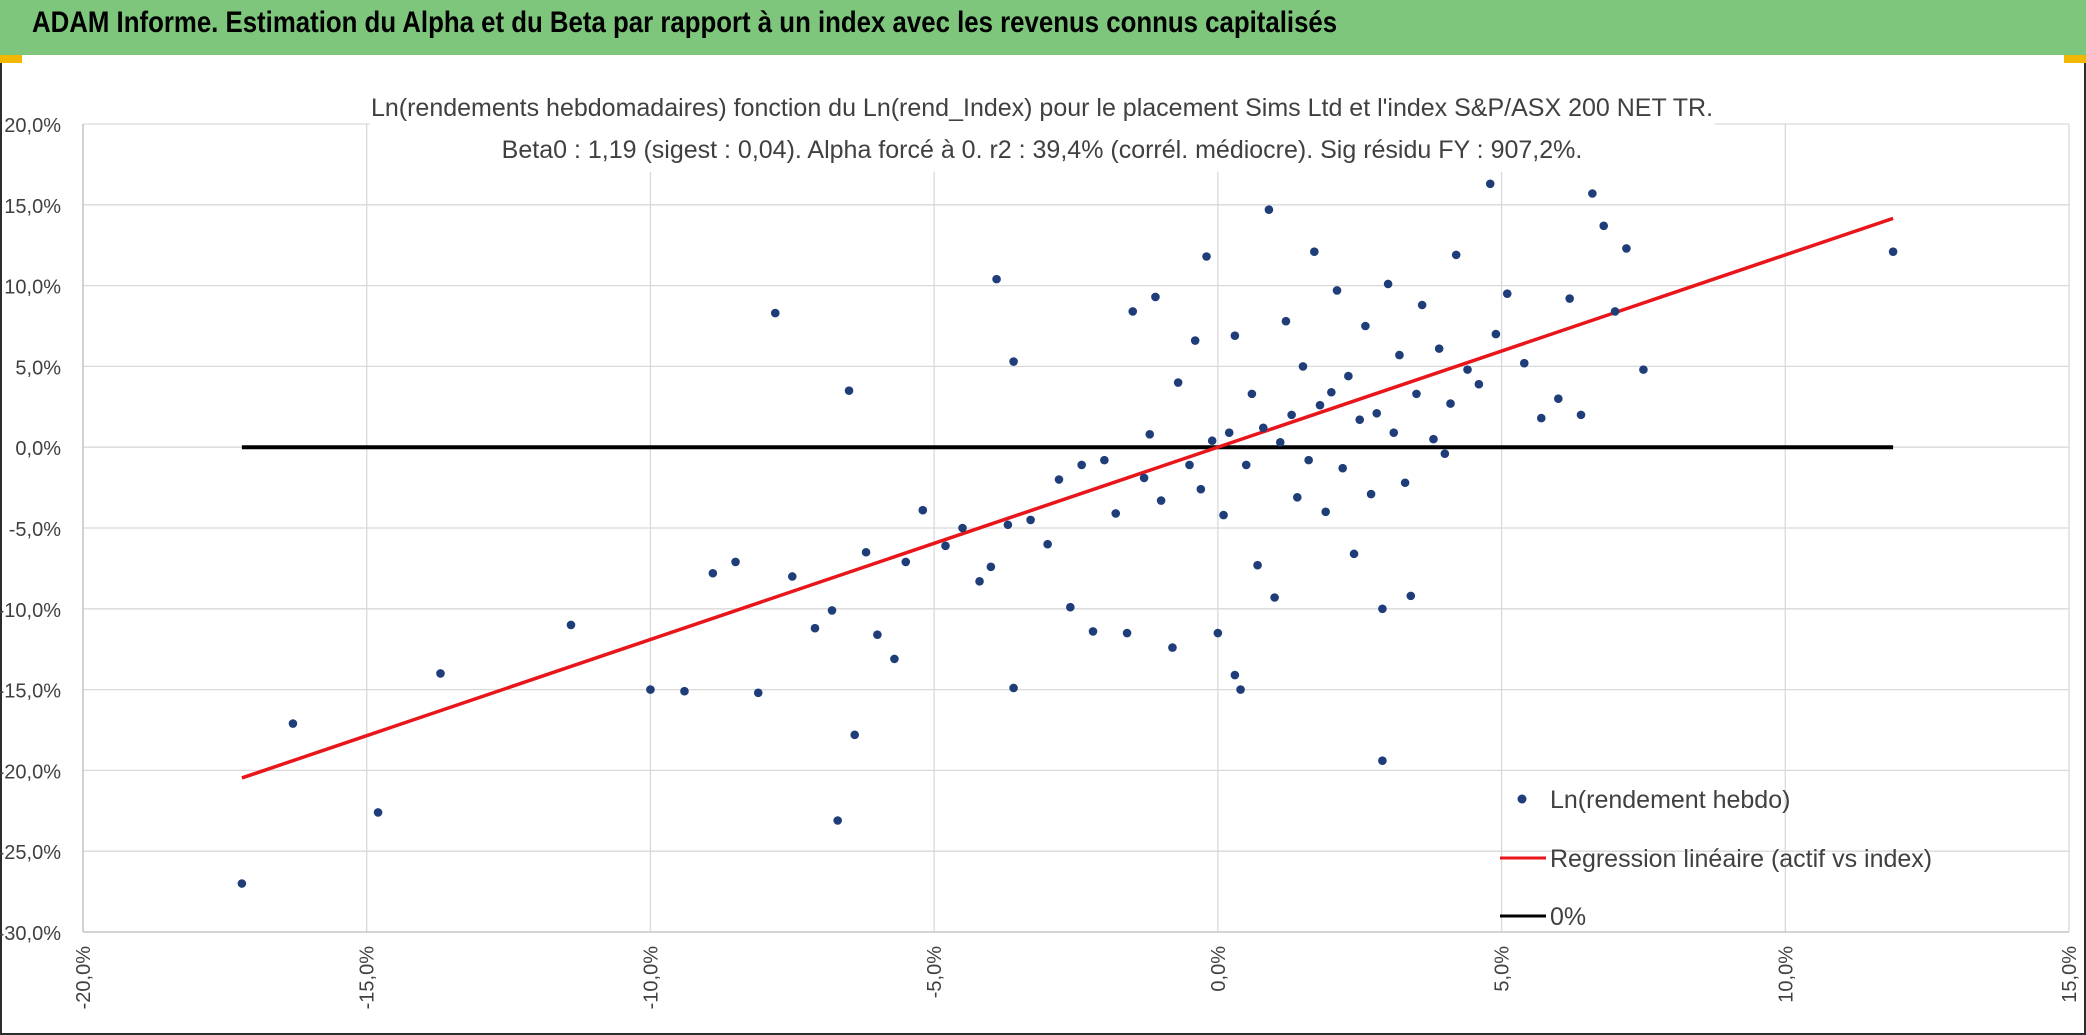  I want to click on y-tick-label: -5,0%, so click(35, 530).